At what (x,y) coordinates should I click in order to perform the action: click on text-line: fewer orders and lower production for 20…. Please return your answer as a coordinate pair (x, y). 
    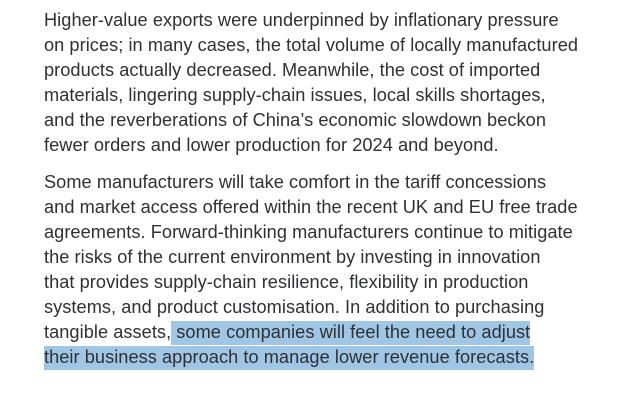
    Looking at the image, I should click on (271, 145).